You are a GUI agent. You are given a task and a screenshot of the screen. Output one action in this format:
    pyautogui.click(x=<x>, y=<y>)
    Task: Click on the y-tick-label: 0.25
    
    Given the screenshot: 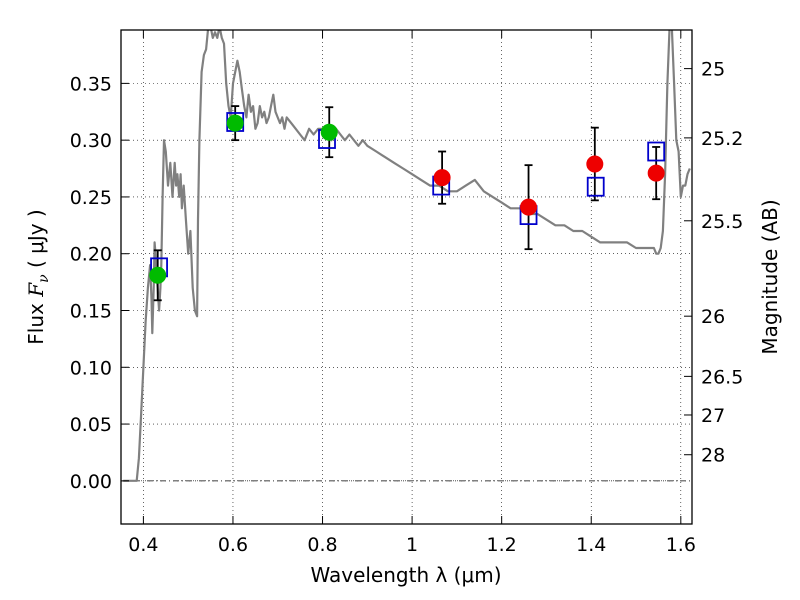 What is the action you would take?
    pyautogui.click(x=91, y=198)
    